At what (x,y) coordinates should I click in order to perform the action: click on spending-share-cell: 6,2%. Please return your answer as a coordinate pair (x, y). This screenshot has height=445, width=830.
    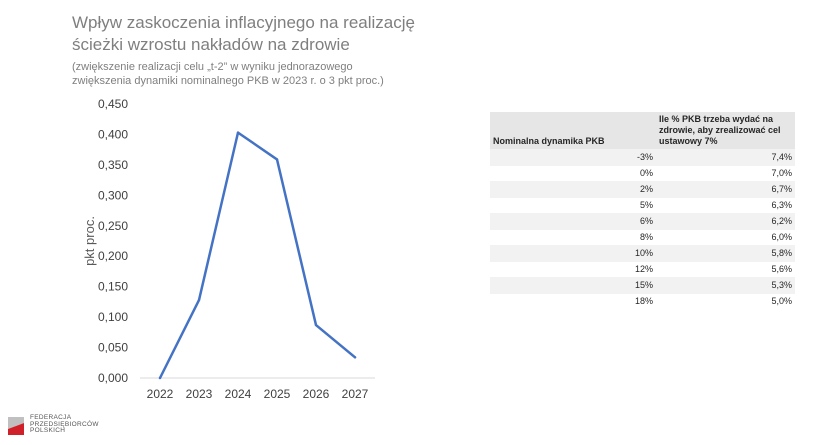
    Looking at the image, I should click on (725, 221).